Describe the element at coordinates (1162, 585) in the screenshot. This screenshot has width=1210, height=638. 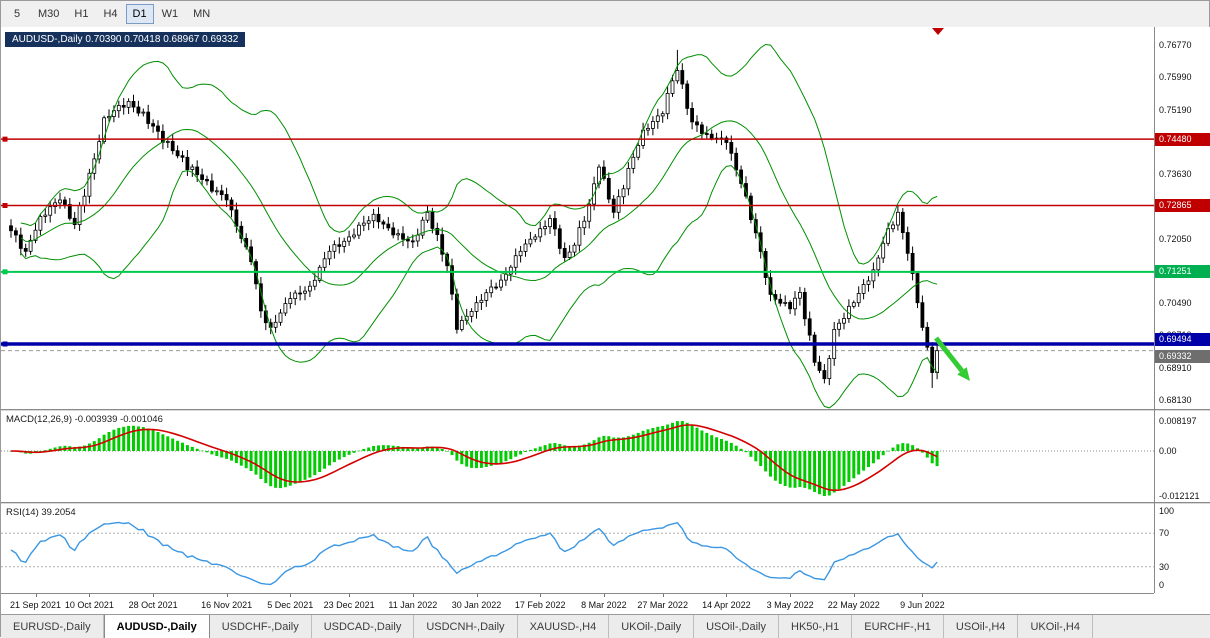
I see `rsi-axis-value: 0` at that location.